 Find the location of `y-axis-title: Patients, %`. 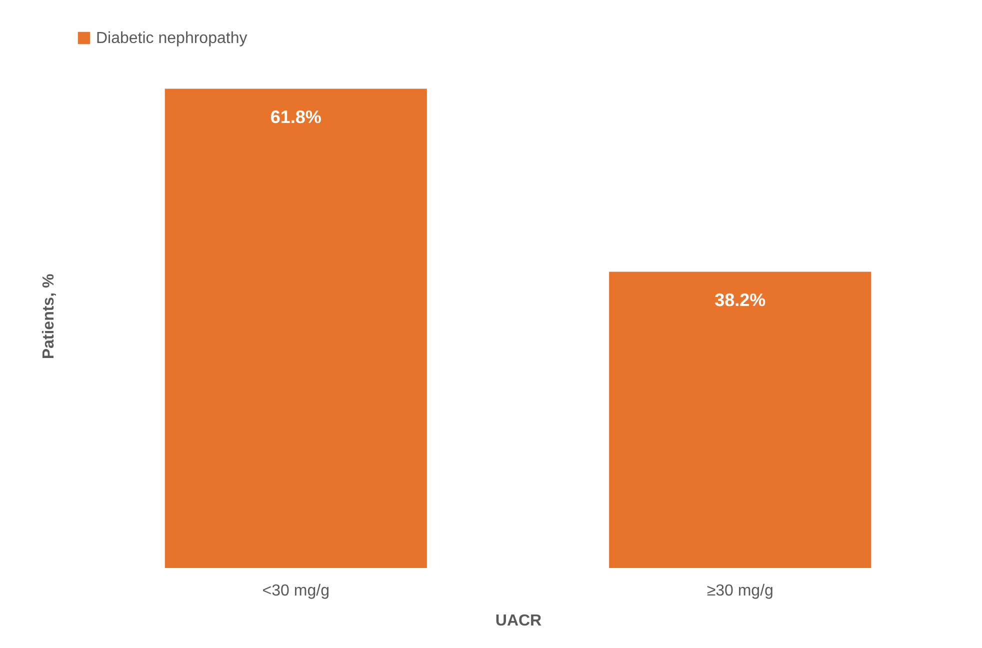

y-axis-title: Patients, % is located at coordinates (49, 317).